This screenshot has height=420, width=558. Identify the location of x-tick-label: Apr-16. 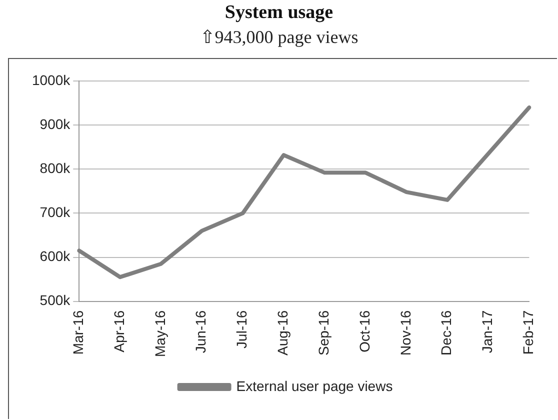
(118, 331).